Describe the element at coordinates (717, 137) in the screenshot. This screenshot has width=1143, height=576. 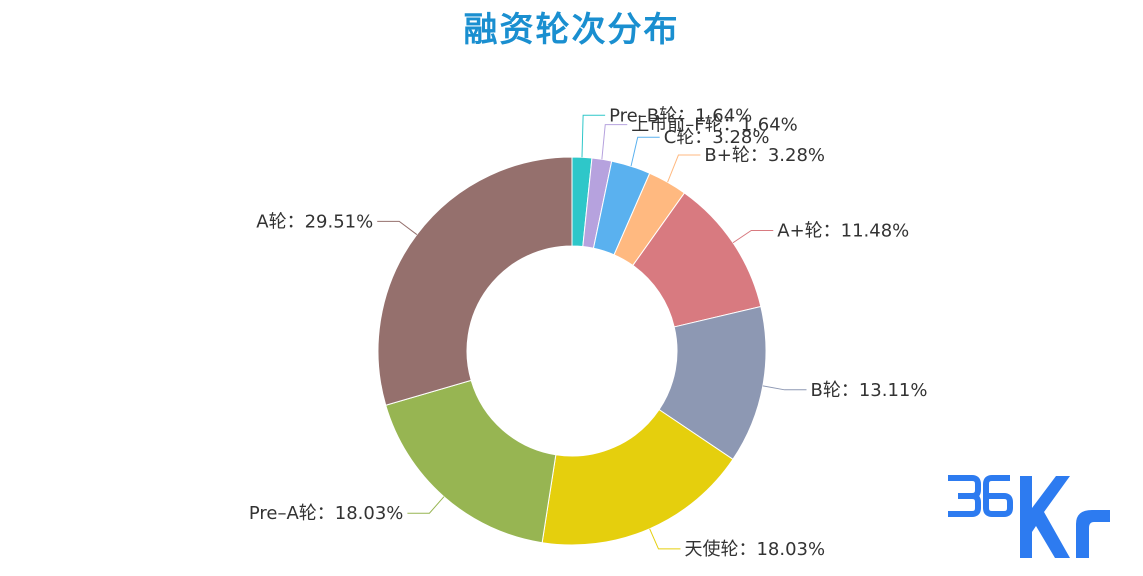
I see `data-label-2: C轮：3.28%` at that location.